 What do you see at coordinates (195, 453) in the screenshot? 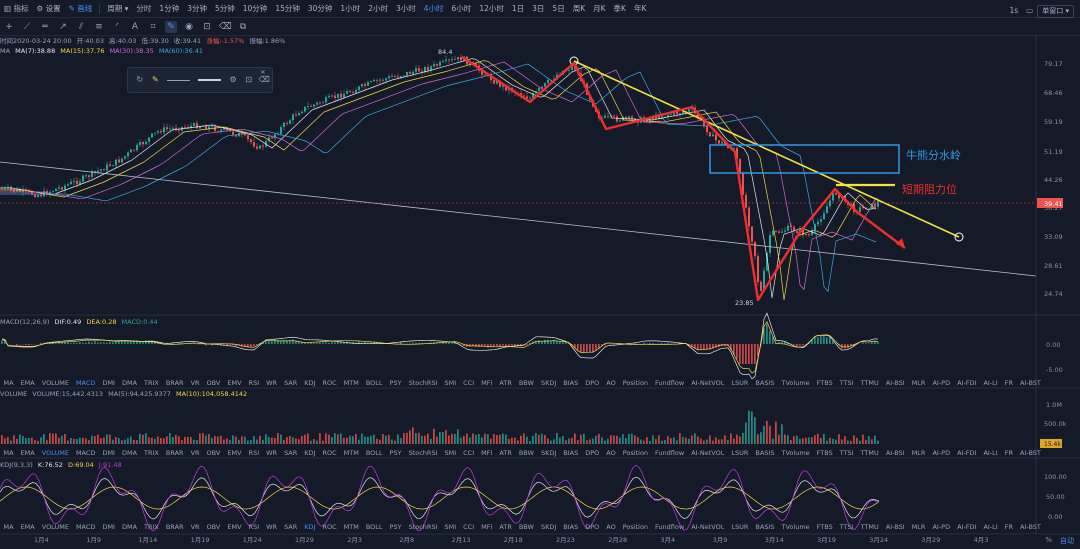
I see `indicator-tab: VR` at bounding box center [195, 453].